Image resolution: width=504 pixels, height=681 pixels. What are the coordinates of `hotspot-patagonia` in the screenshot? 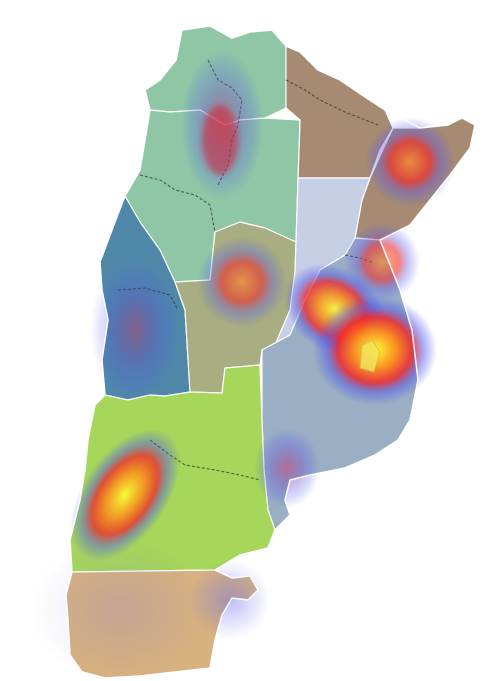 It's located at (125, 495).